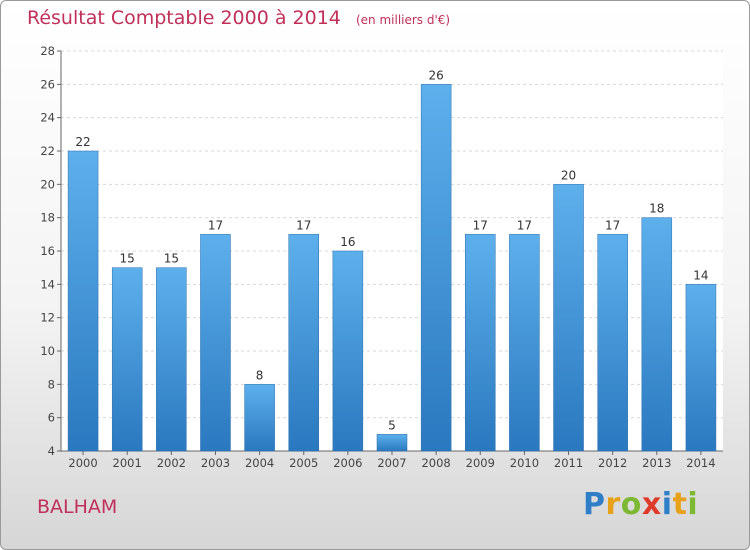  I want to click on bar-value-label: 22, so click(82, 142).